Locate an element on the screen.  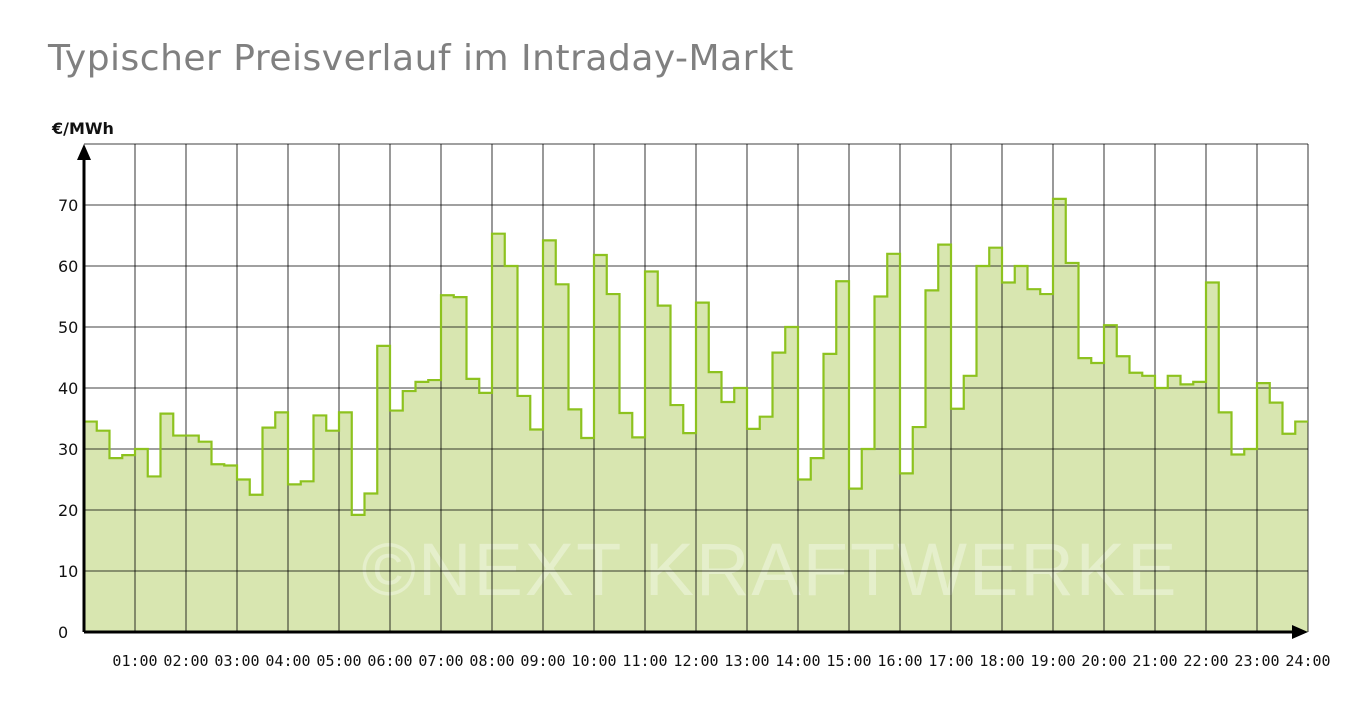
y-tick-label-10: 10 is located at coordinates (68, 571).